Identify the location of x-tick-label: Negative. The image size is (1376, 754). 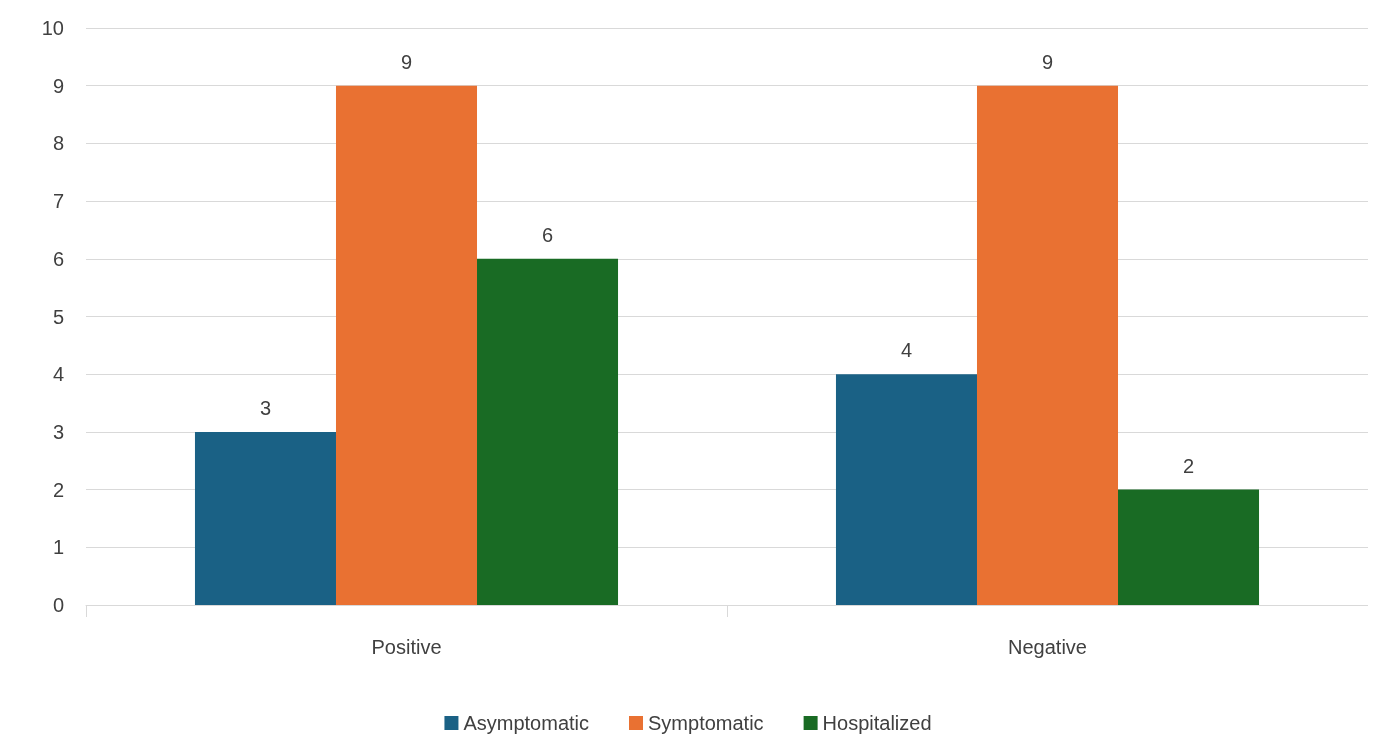
(1047, 647).